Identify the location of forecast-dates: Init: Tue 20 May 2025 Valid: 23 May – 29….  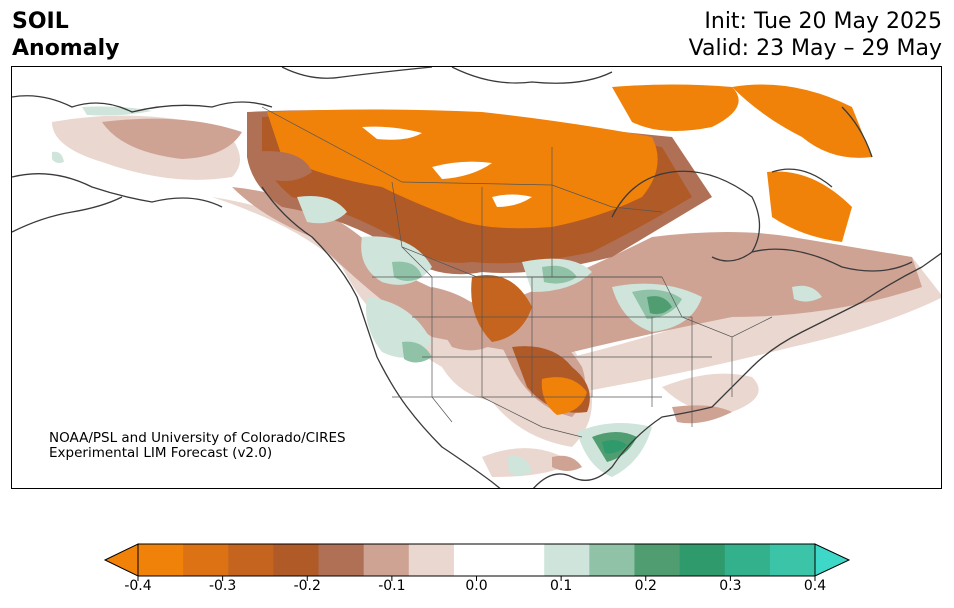
(815, 35).